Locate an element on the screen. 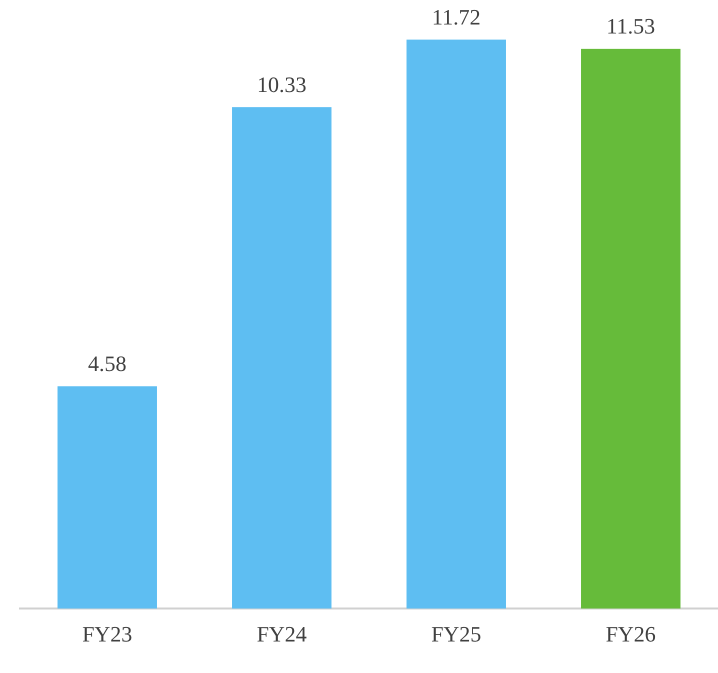  data-label: 11.72 is located at coordinates (456, 17).